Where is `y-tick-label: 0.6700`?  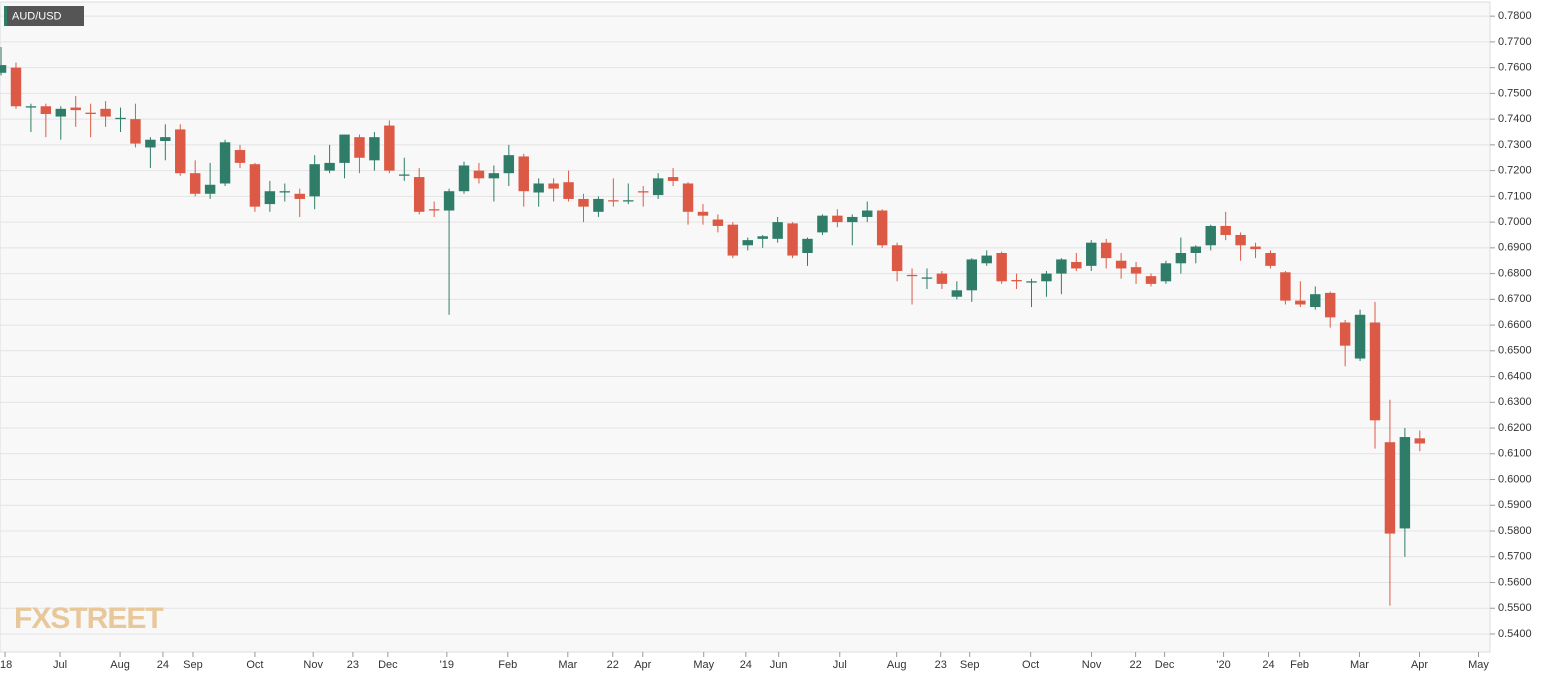
y-tick-label: 0.6700 is located at coordinates (1515, 299).